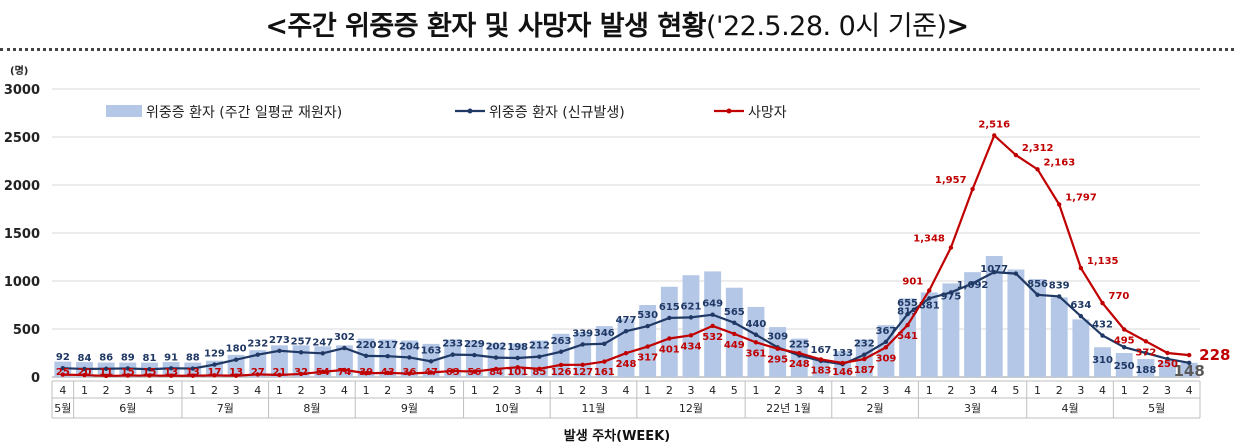  I want to click on bar-data-label: 188, so click(1145, 370).